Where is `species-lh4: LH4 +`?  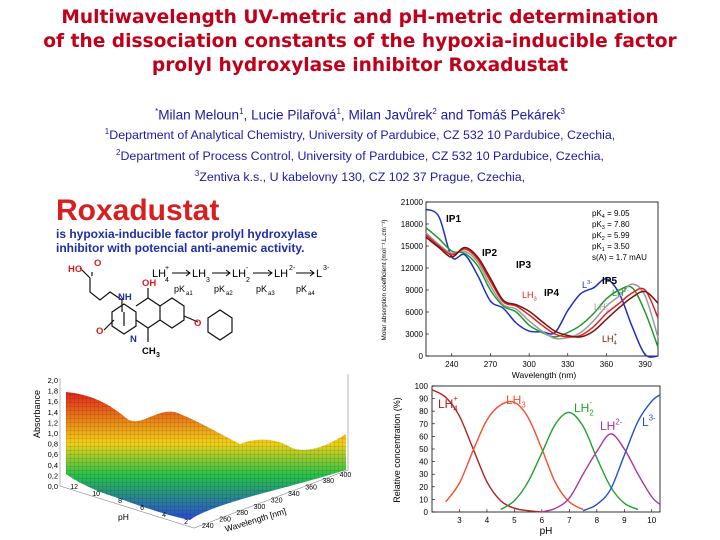 species-lh4: LH4 + is located at coordinates (160, 274).